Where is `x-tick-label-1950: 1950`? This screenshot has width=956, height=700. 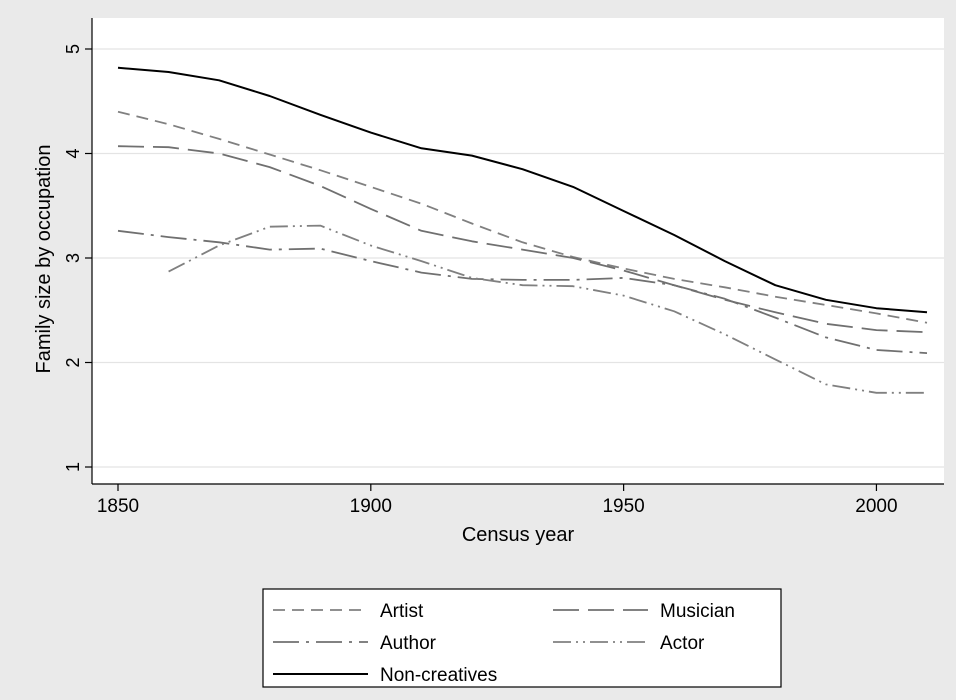
x-tick-label-1950: 1950 is located at coordinates (623, 506).